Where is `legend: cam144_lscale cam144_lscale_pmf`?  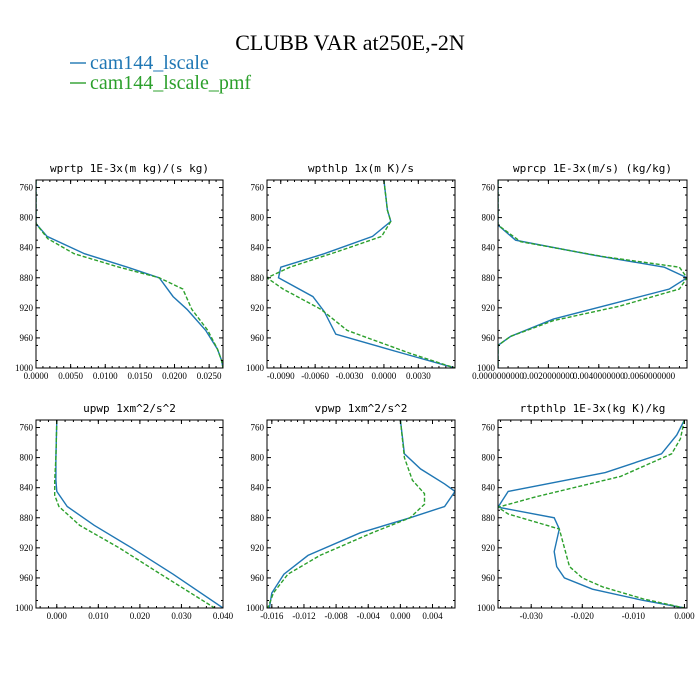 legend: cam144_lscale cam144_lscale_pmf is located at coordinates (160, 73).